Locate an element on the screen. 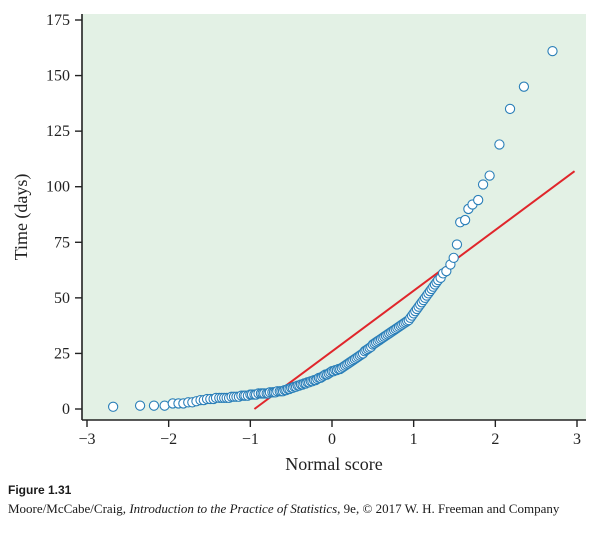 Image resolution: width=612 pixels, height=543 pixels. y-tick-label: 125 is located at coordinates (58, 131).